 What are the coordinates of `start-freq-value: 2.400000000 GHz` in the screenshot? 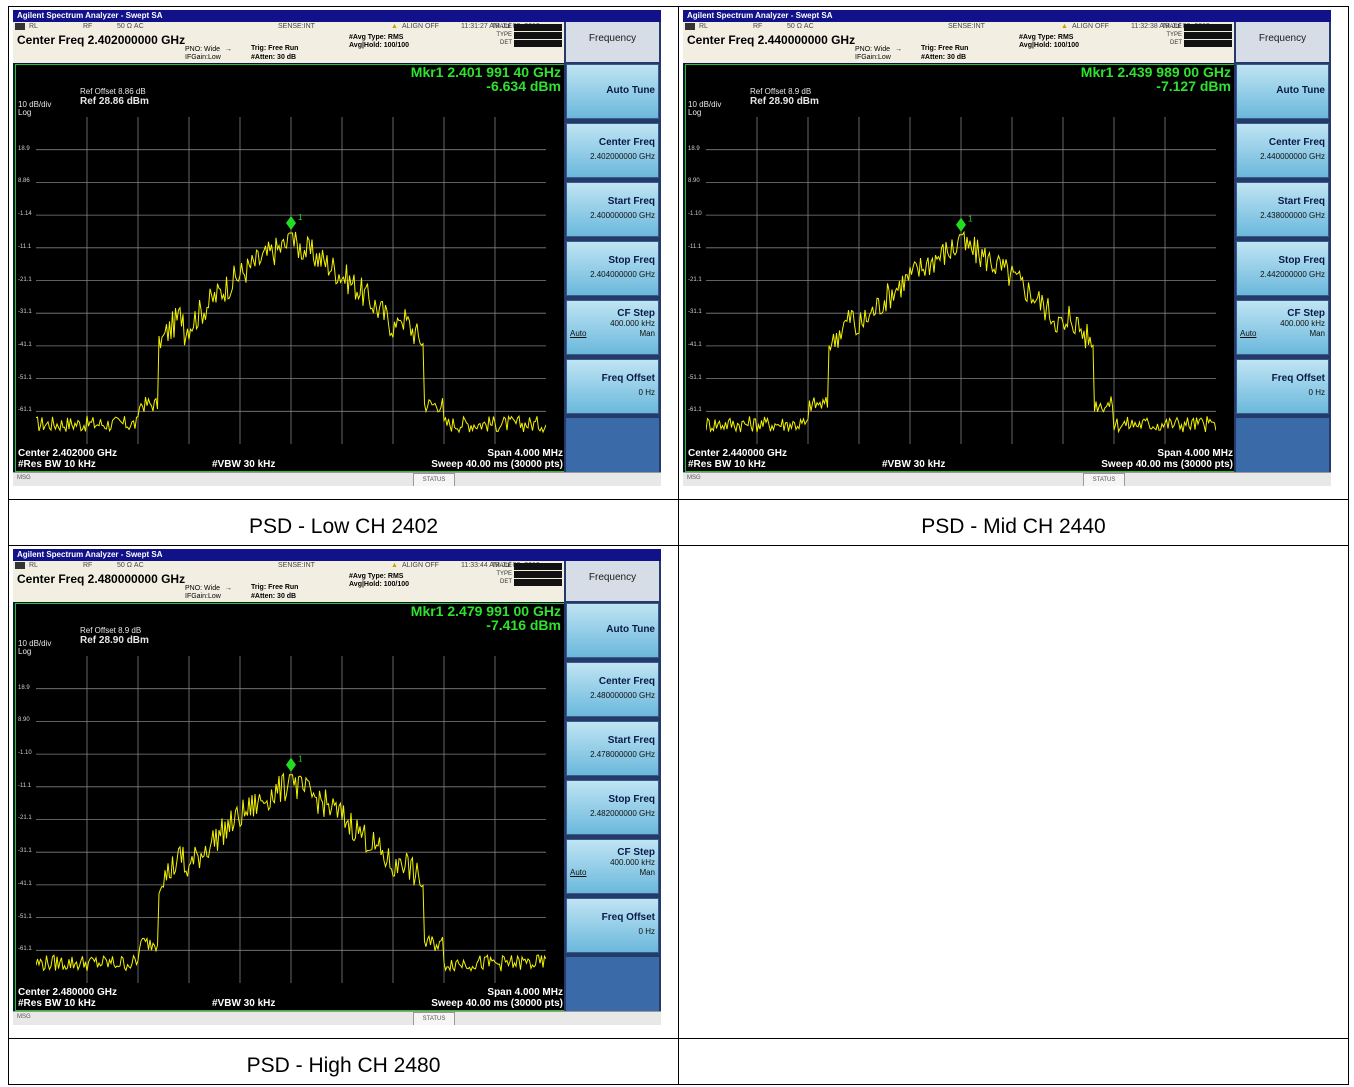 It's located at (622, 215).